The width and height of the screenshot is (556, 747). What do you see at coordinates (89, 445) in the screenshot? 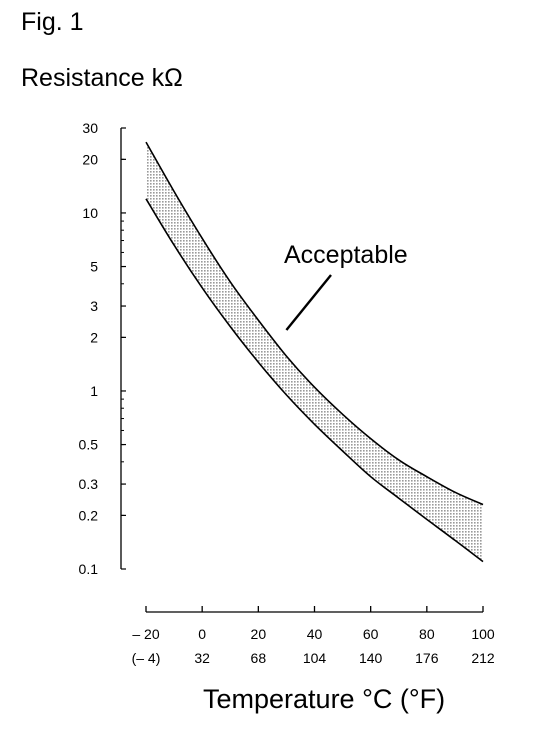
I see `y-tick-label: 0.5` at bounding box center [89, 445].